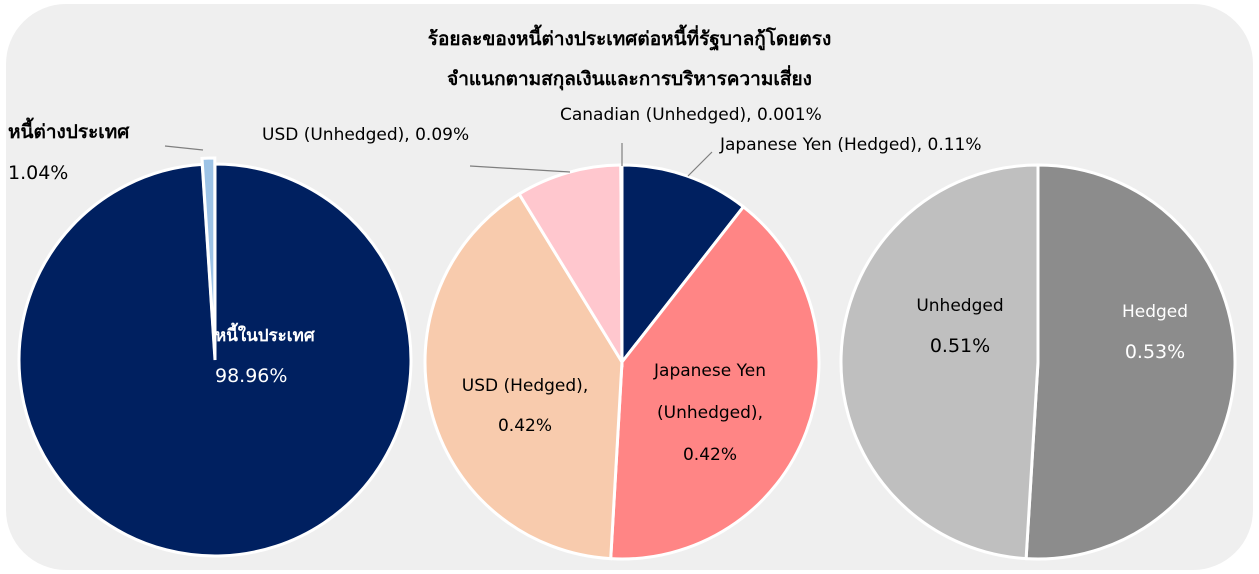  I want to click on data-label: Japanese Yen (Hedged), 0.11%, so click(851, 145).